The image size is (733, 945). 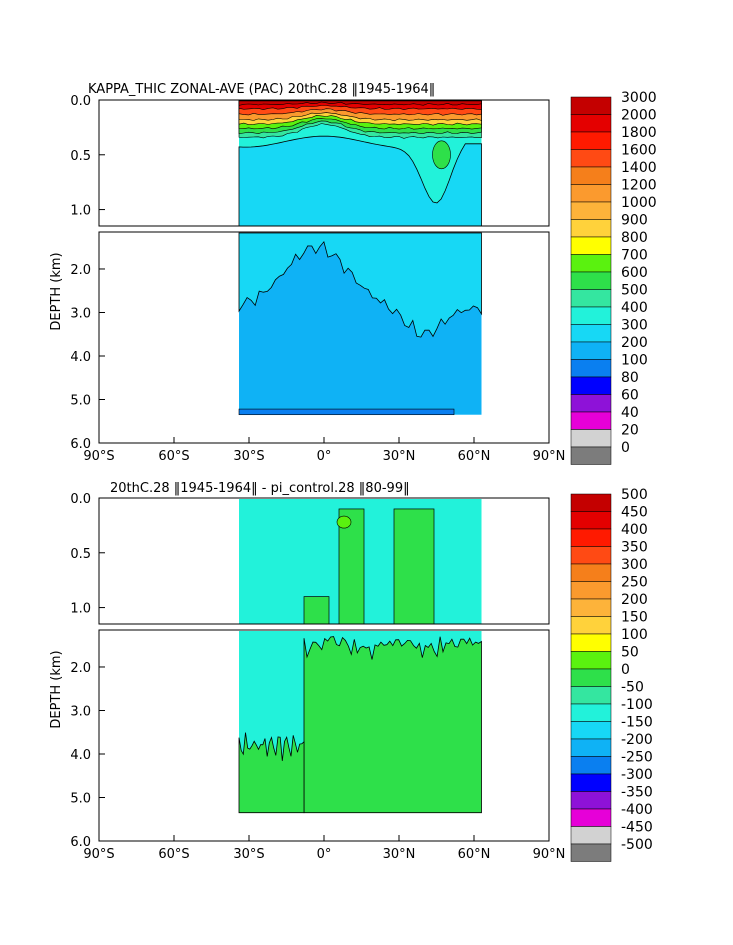 What do you see at coordinates (634, 583) in the screenshot?
I see `colorbar-label: 250` at bounding box center [634, 583].